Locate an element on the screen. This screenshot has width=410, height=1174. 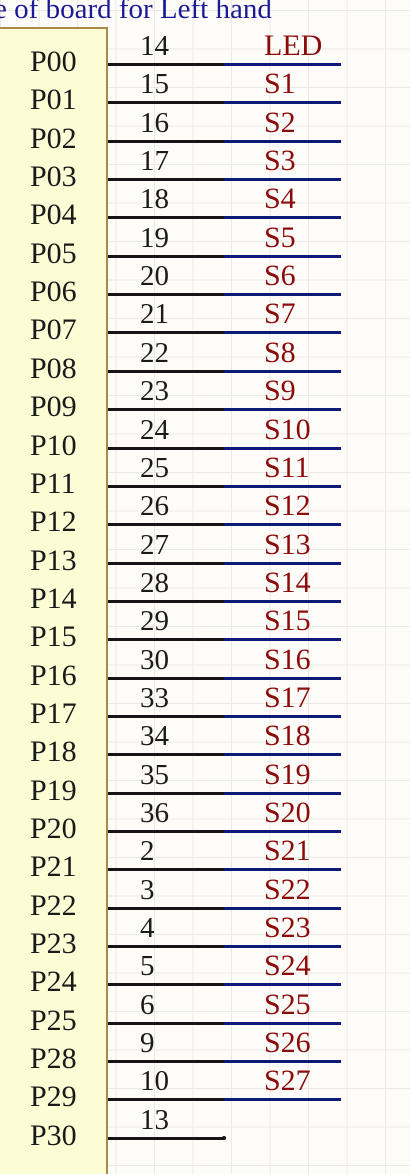
net-label: S6 is located at coordinates (280, 276).